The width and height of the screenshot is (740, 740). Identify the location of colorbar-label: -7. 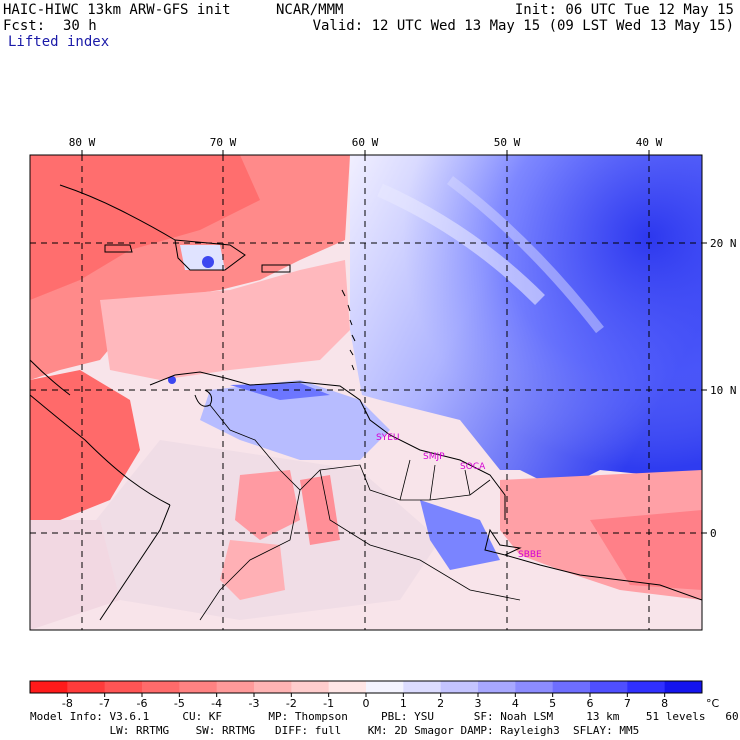
(104, 703).